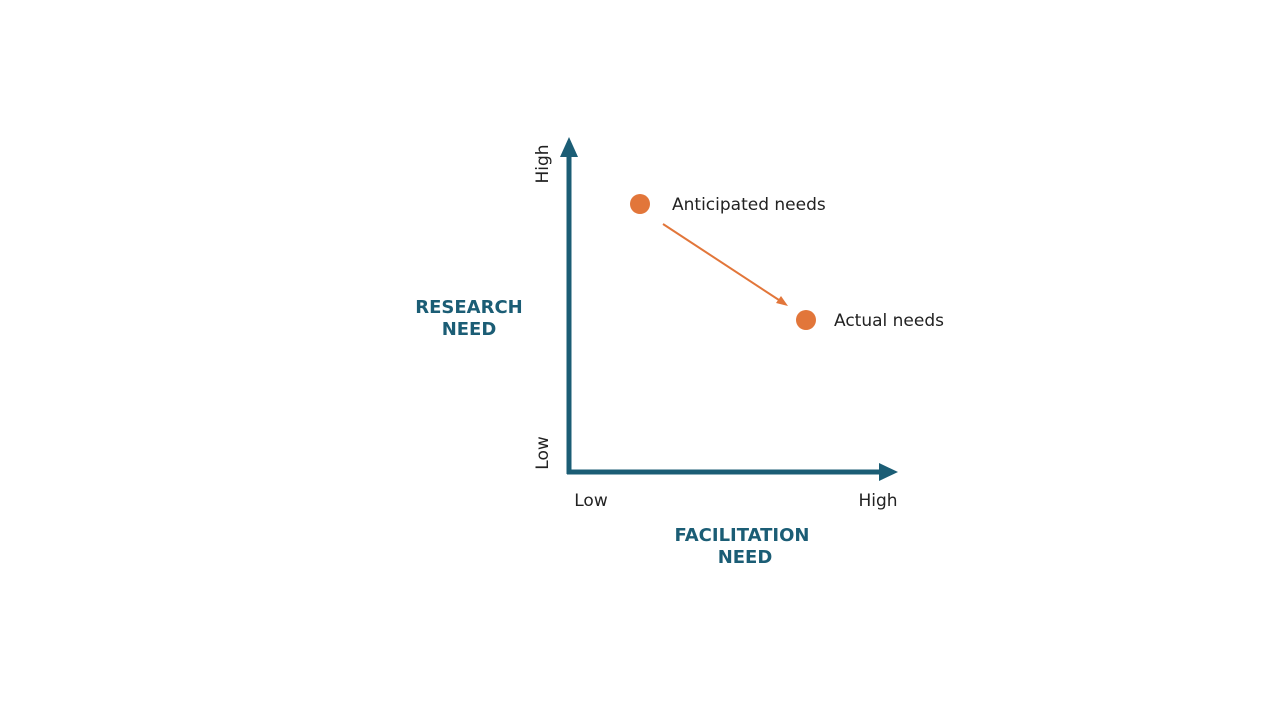 The width and height of the screenshot is (1280, 720). Describe the element at coordinates (468, 307) in the screenshot. I see `y-title-line: RESEARCH` at that location.